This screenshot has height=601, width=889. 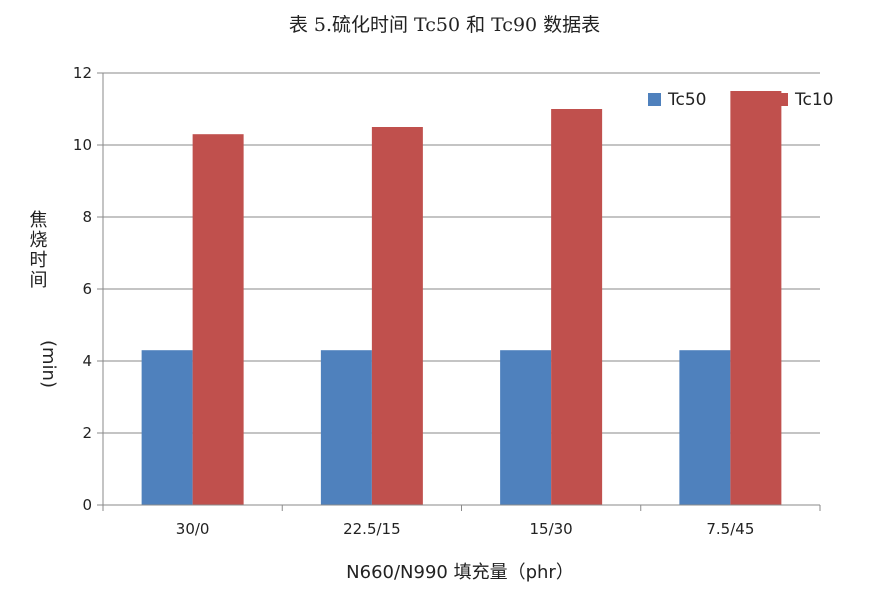 What do you see at coordinates (740, 100) in the screenshot?
I see `legend: Tc50 Tc10` at bounding box center [740, 100].